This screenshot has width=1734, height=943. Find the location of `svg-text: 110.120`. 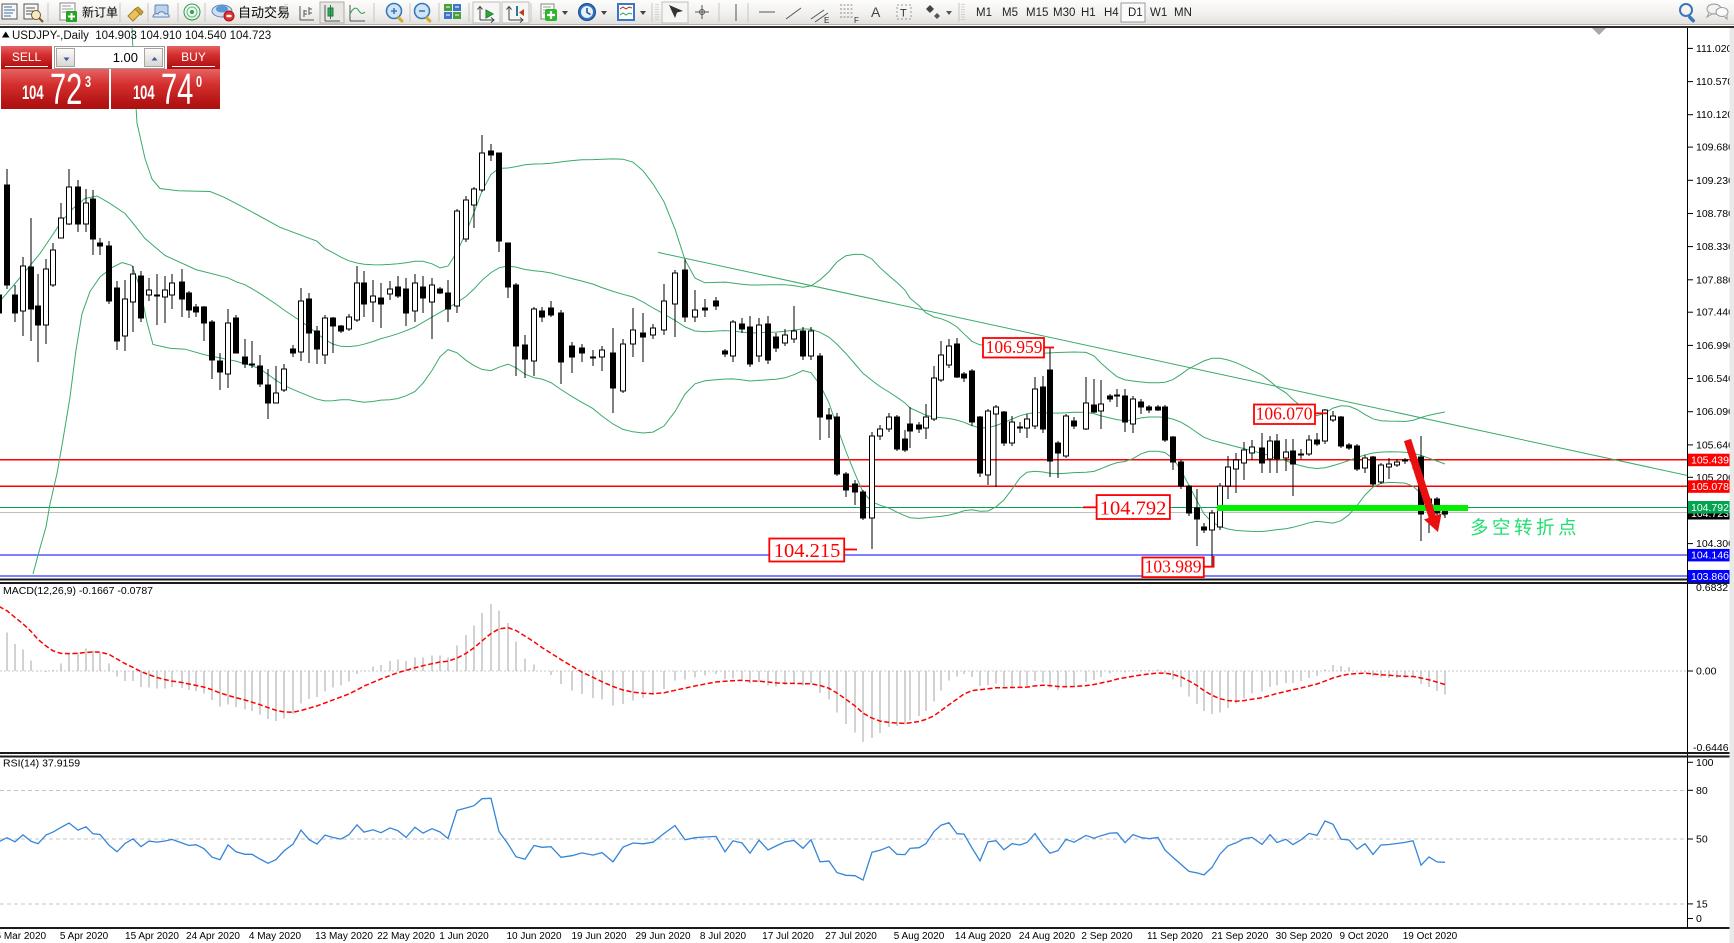

svg-text: 110.120 is located at coordinates (1714, 115).